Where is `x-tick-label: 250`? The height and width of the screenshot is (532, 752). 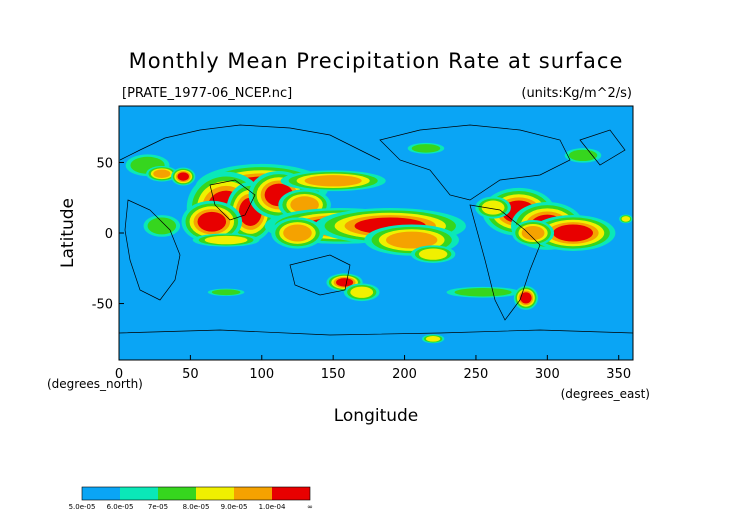 x-tick-label: 250 is located at coordinates (476, 374).